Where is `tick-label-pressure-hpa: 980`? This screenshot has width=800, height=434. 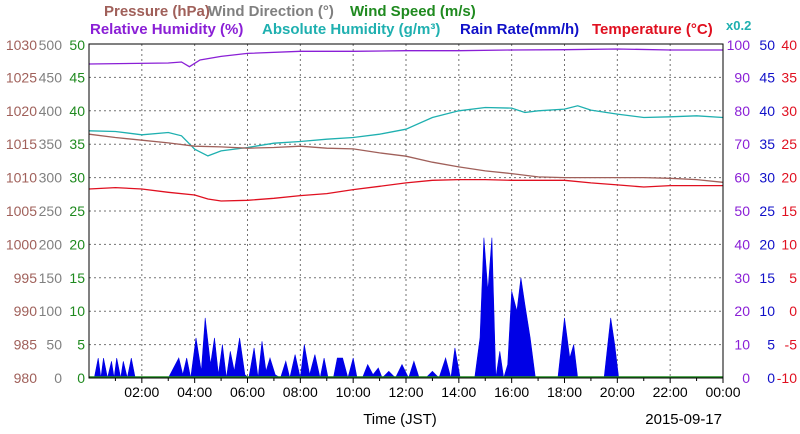
tick-label-pressure-hpa: 980 is located at coordinates (26, 378).